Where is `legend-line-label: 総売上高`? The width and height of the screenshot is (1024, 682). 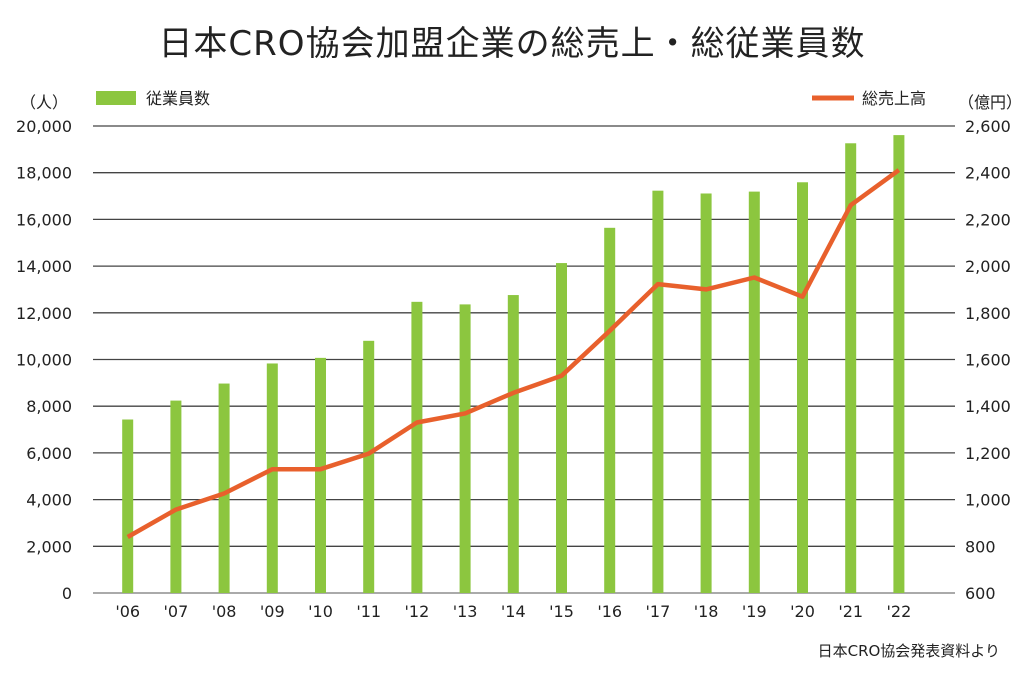 legend-line-label: 総売上高 is located at coordinates (894, 98).